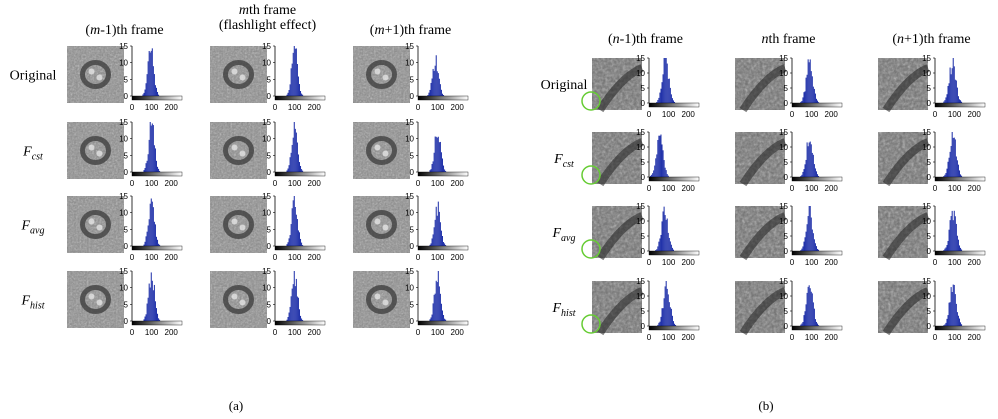 This screenshot has height=419, width=998. Describe the element at coordinates (591, 324) in the screenshot. I see `flash-marker-circle` at that location.